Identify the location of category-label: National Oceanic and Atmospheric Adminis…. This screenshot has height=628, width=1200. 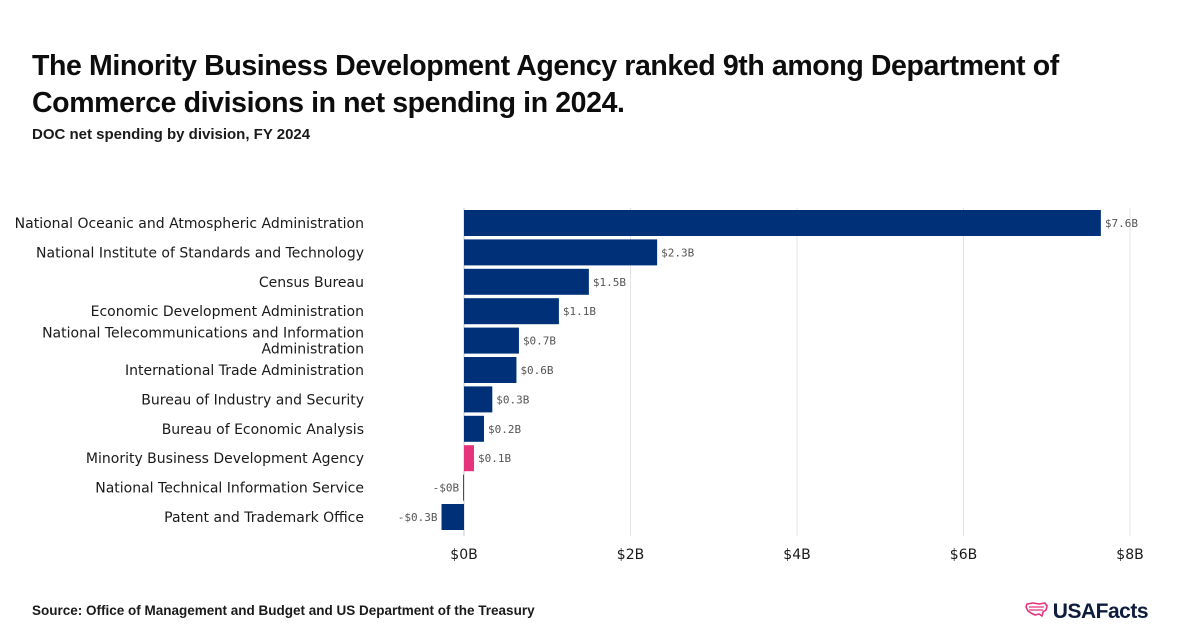
(189, 224).